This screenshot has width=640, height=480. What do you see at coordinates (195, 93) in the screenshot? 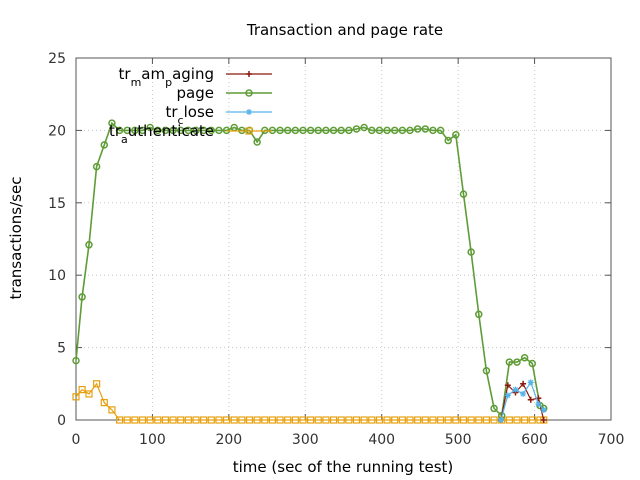
I see `legend-label: page` at bounding box center [195, 93].